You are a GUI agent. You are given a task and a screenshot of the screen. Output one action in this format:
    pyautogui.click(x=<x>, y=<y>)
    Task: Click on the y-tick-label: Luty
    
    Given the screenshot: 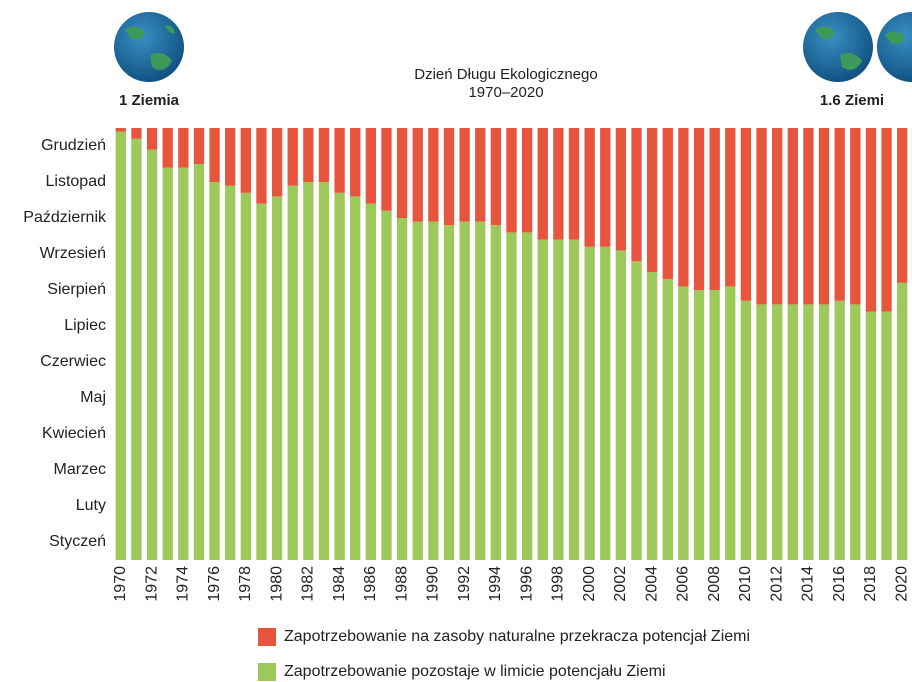 What is the action you would take?
    pyautogui.click(x=91, y=505)
    